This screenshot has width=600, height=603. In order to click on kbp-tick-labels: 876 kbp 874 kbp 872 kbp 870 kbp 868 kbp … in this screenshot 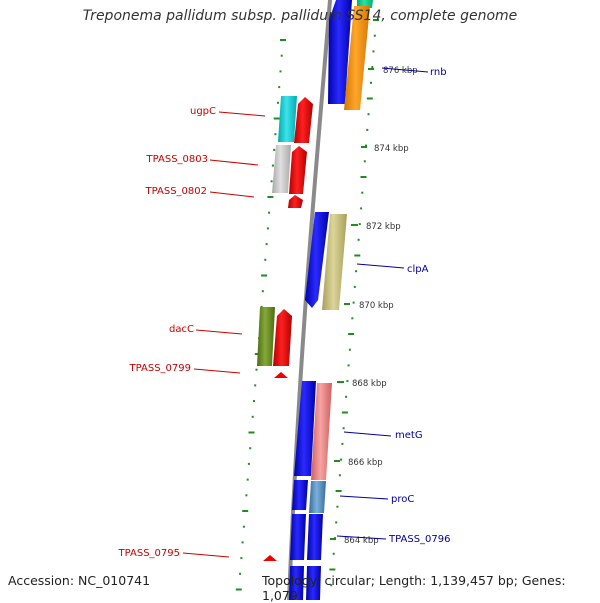, I will do `click(381, 306)`.